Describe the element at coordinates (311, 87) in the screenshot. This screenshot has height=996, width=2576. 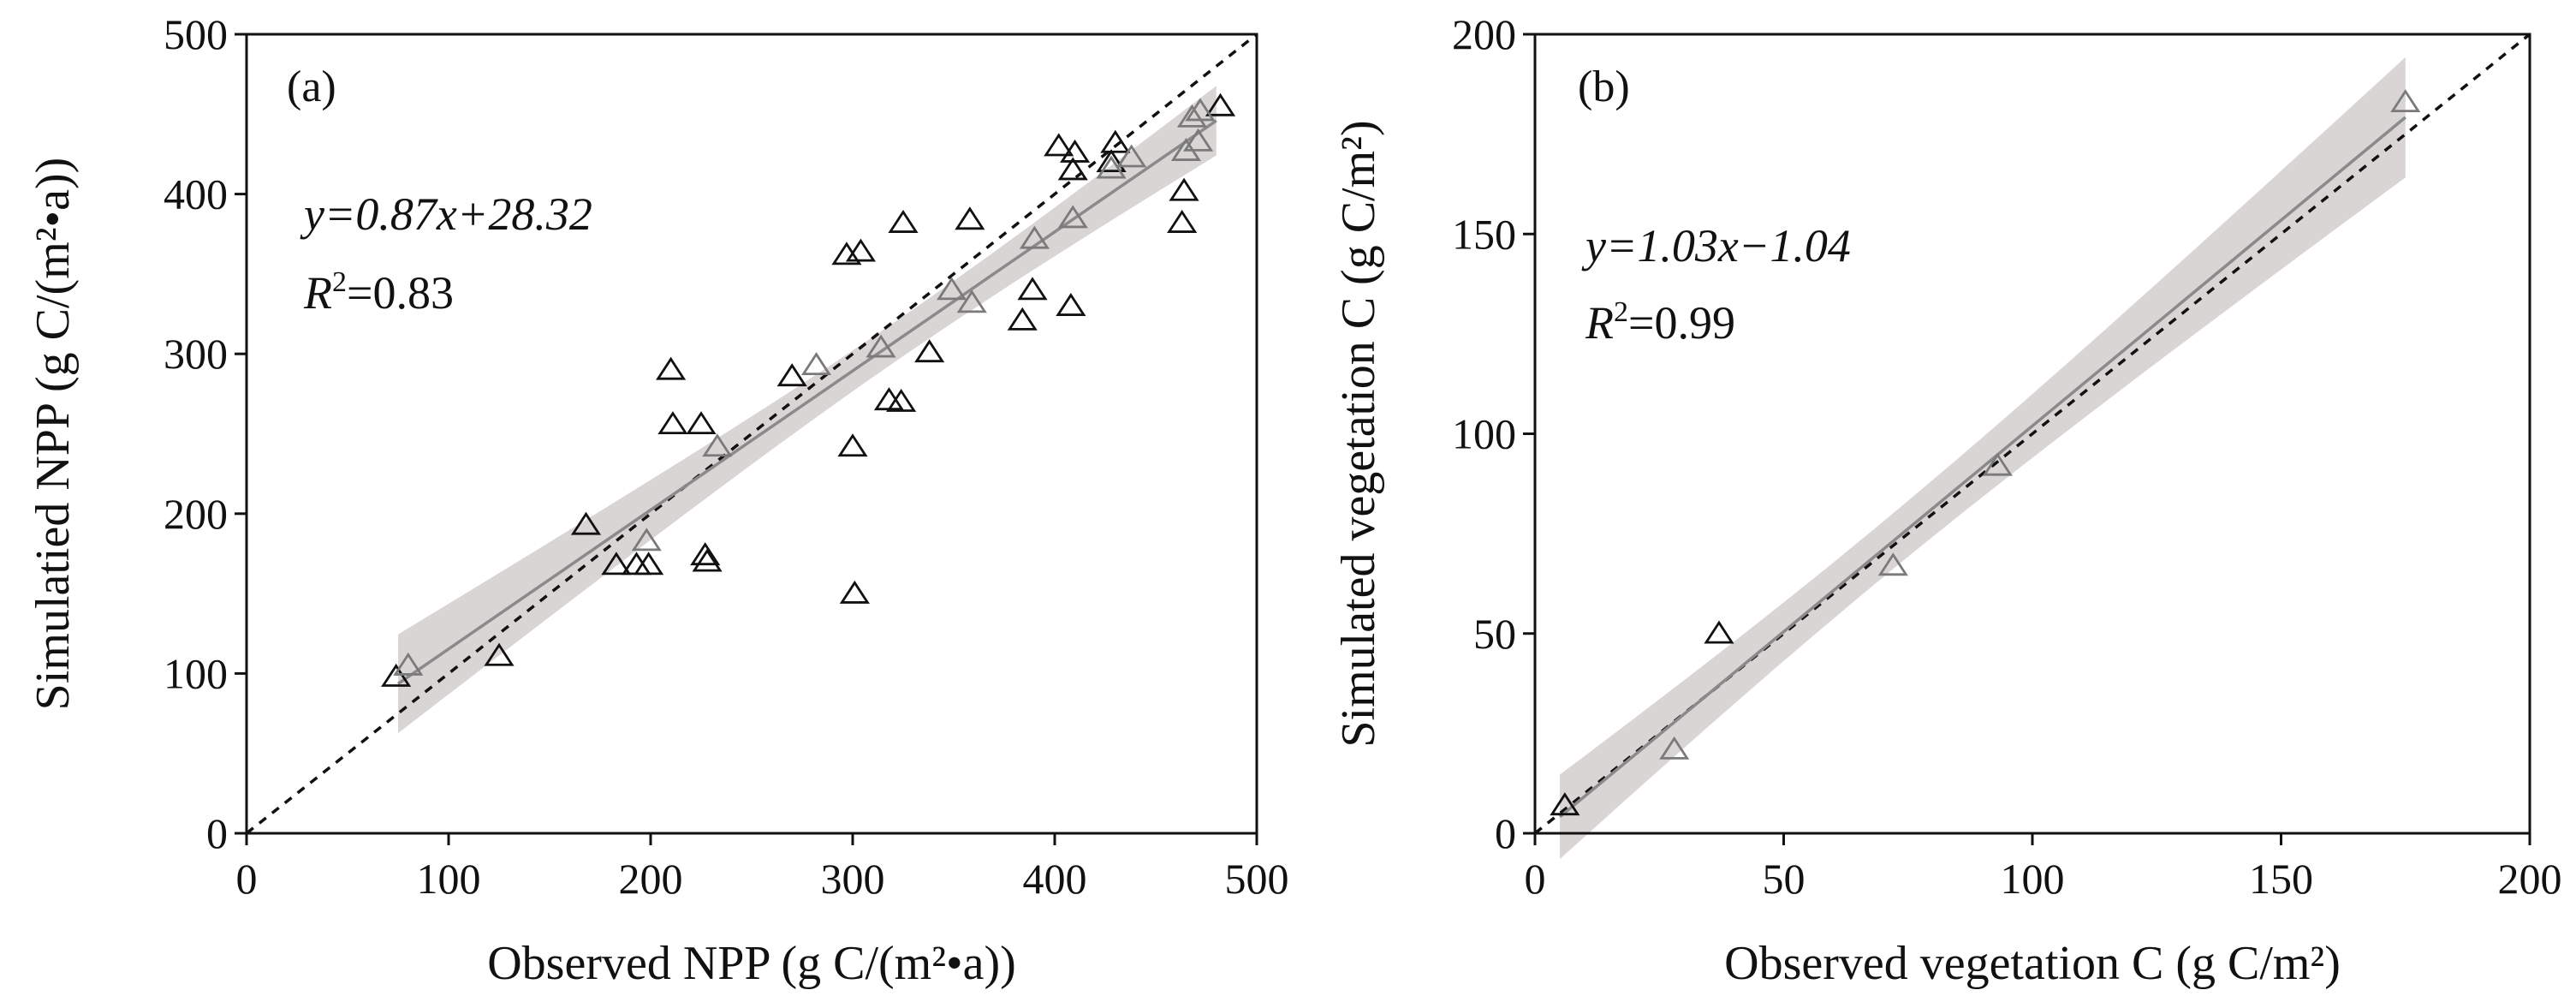
I see `panel-label: (a)` at that location.